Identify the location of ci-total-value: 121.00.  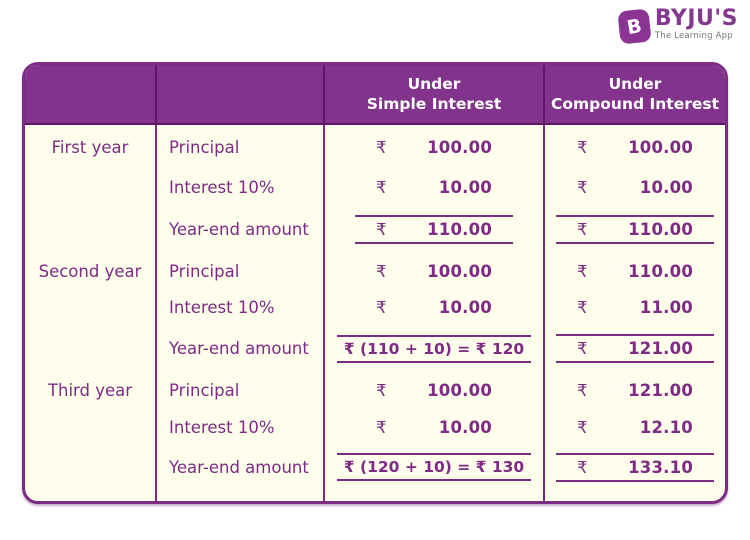
(660, 348).